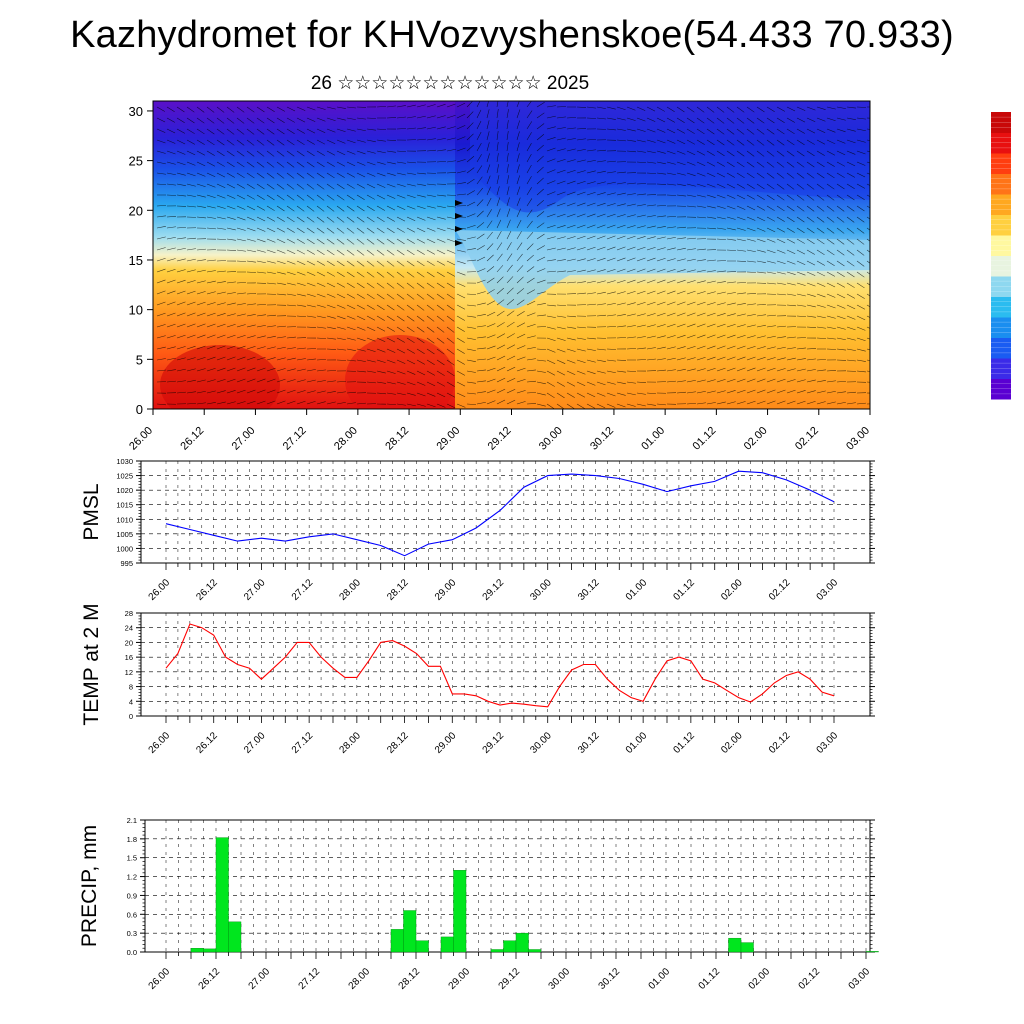  I want to click on precip-bar, so click(872, 952).